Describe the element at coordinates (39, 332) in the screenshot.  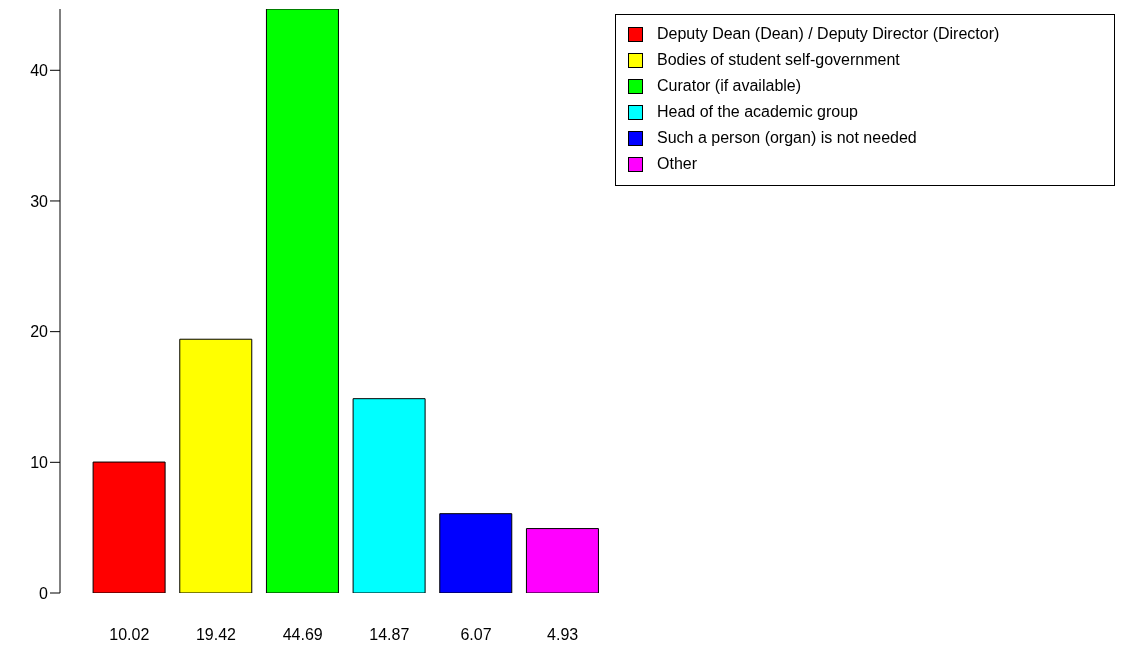
I see `y-tick-label: 20` at that location.